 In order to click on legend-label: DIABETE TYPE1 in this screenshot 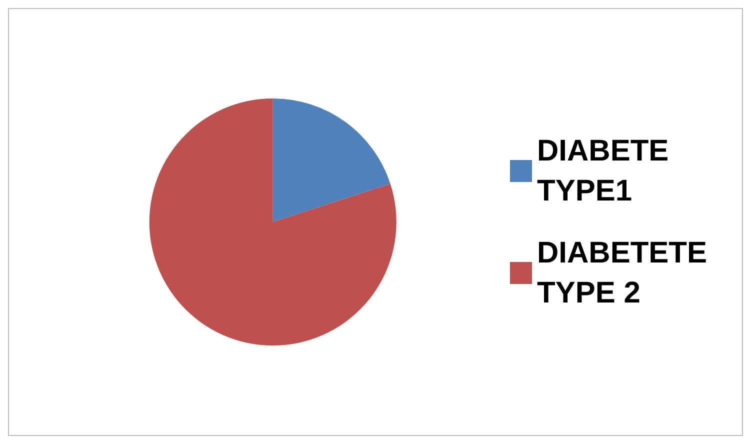, I will do `click(607, 171)`.